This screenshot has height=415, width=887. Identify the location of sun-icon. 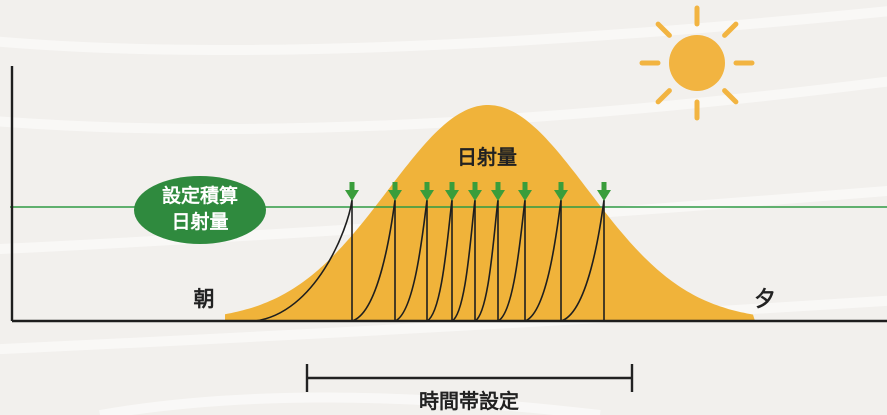
(697, 63).